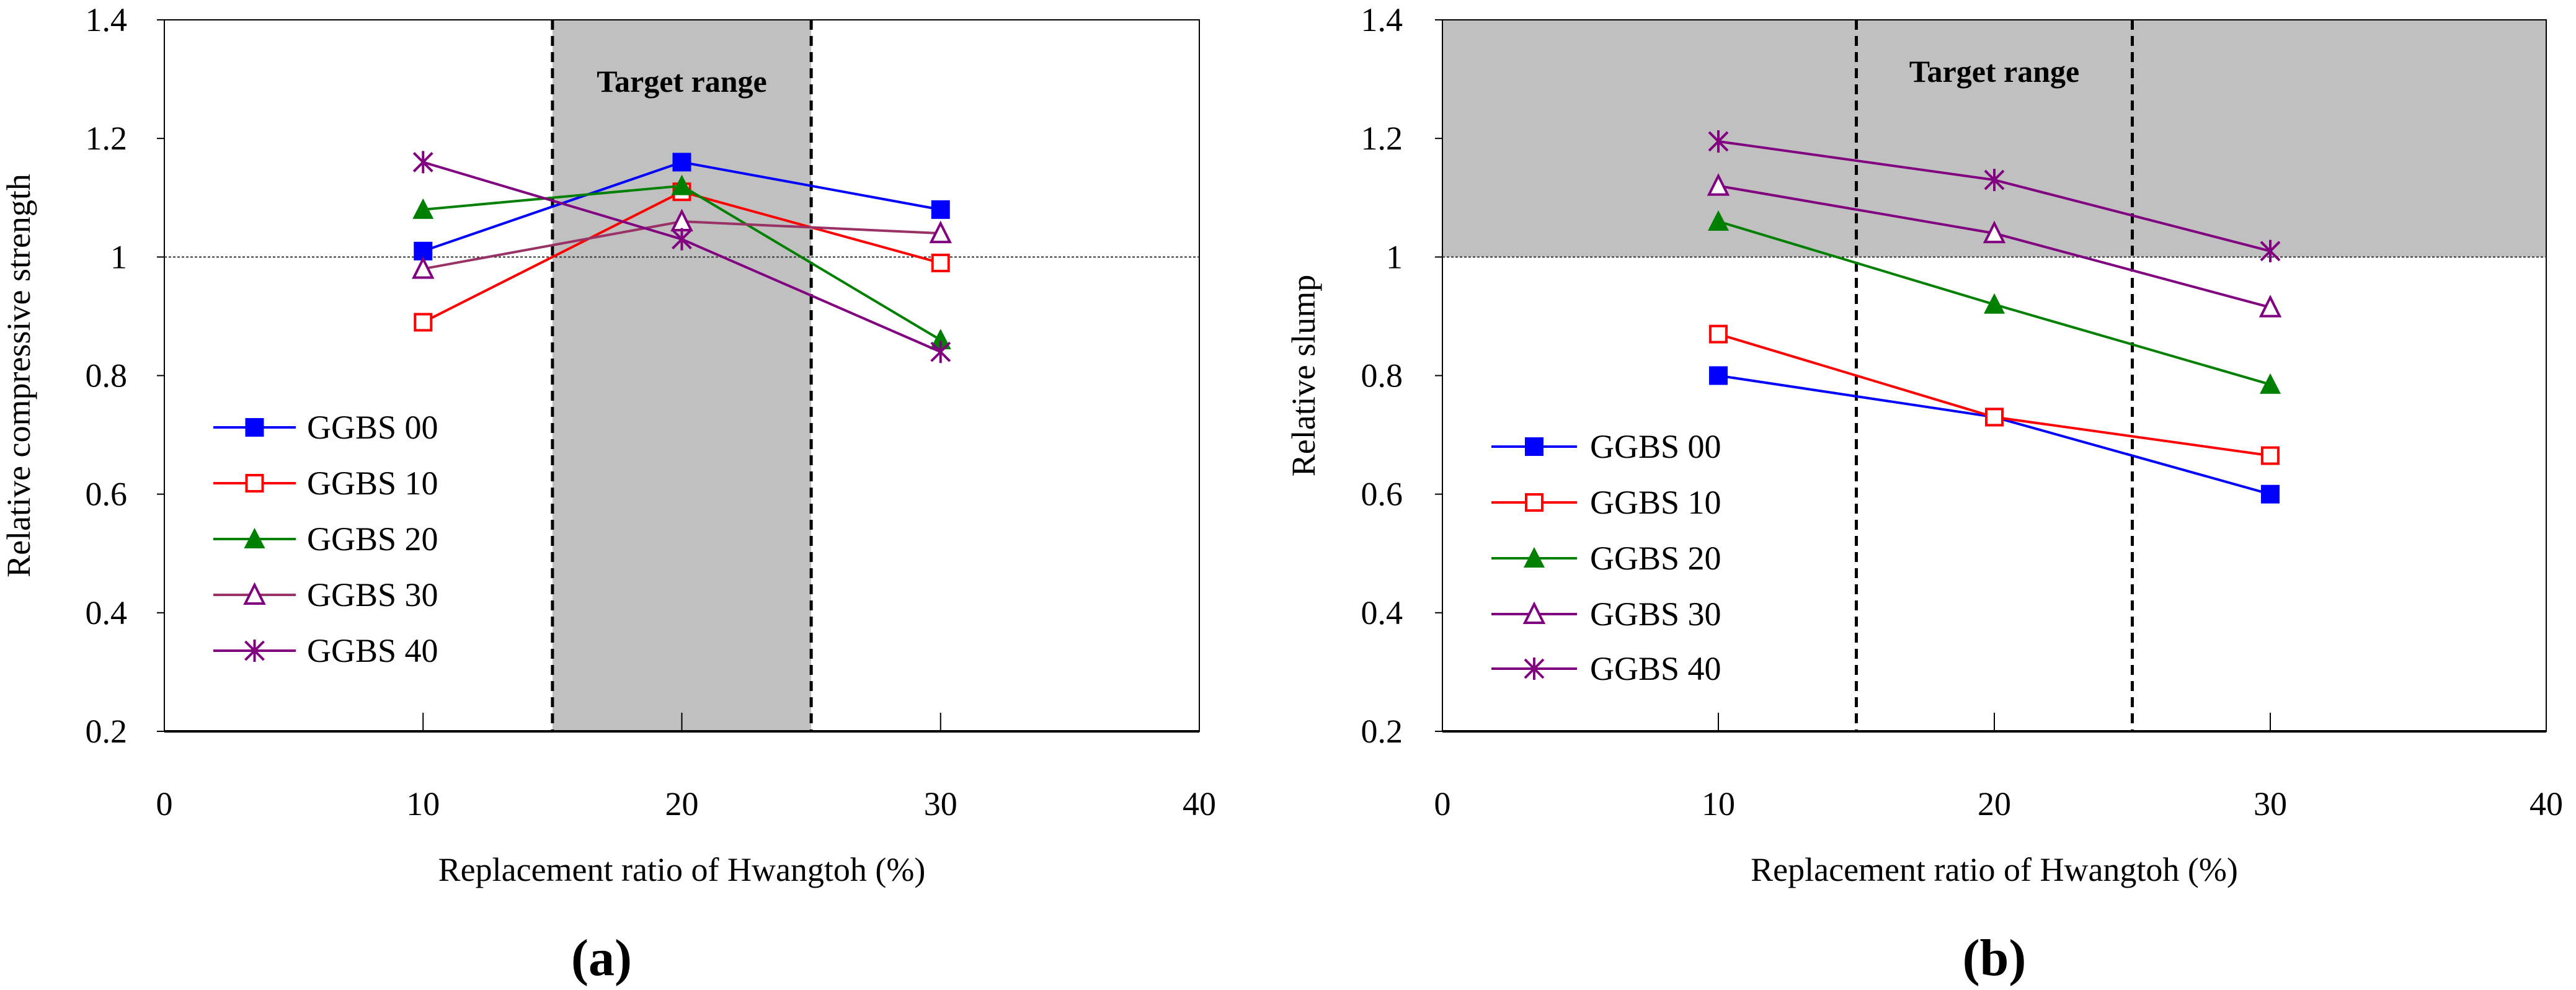  Describe the element at coordinates (601, 958) in the screenshot. I see `panel-label: (a)` at that location.